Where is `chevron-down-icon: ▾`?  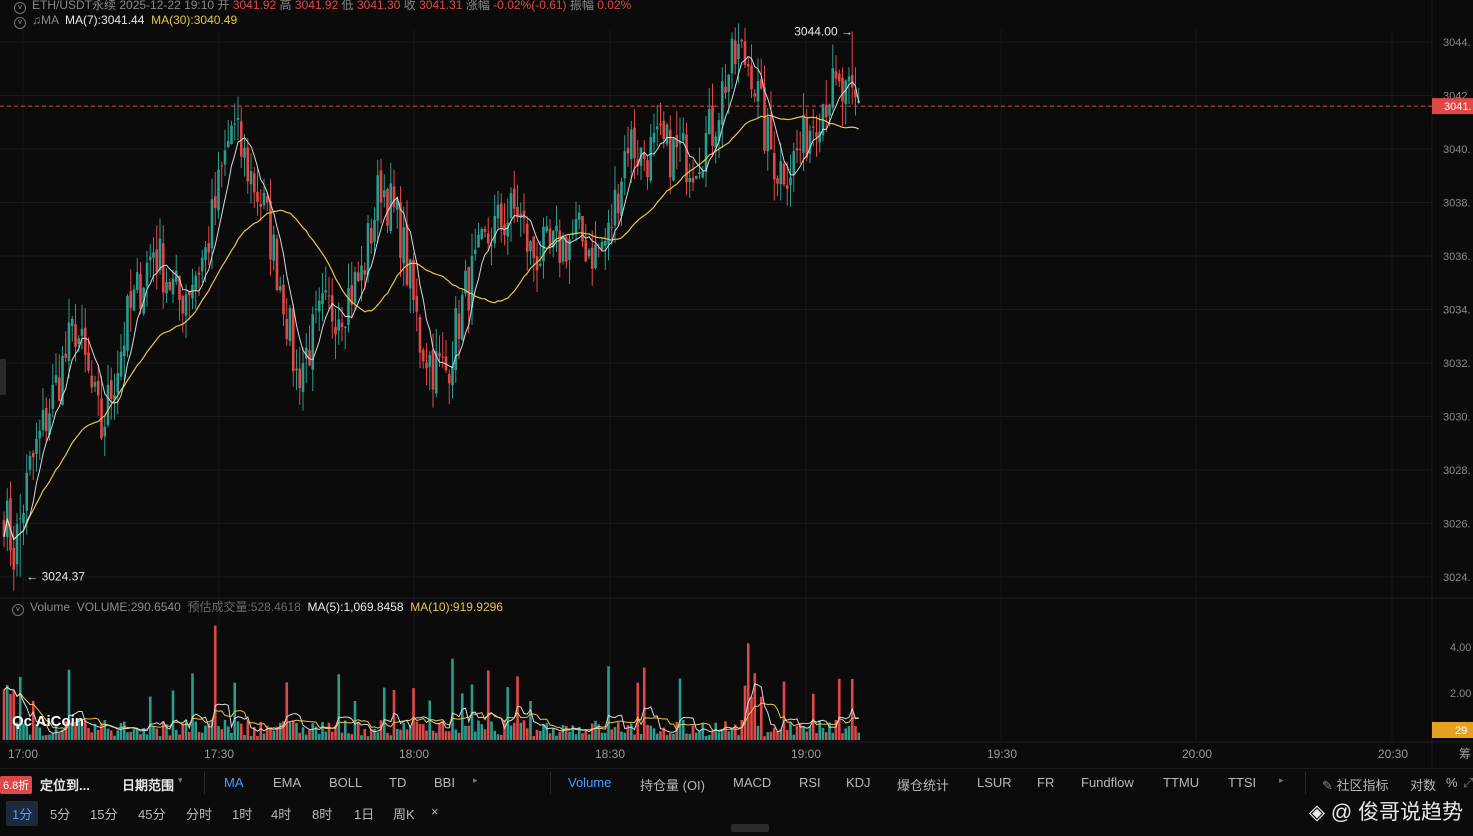 chevron-down-icon: ▾ is located at coordinates (180, 780).